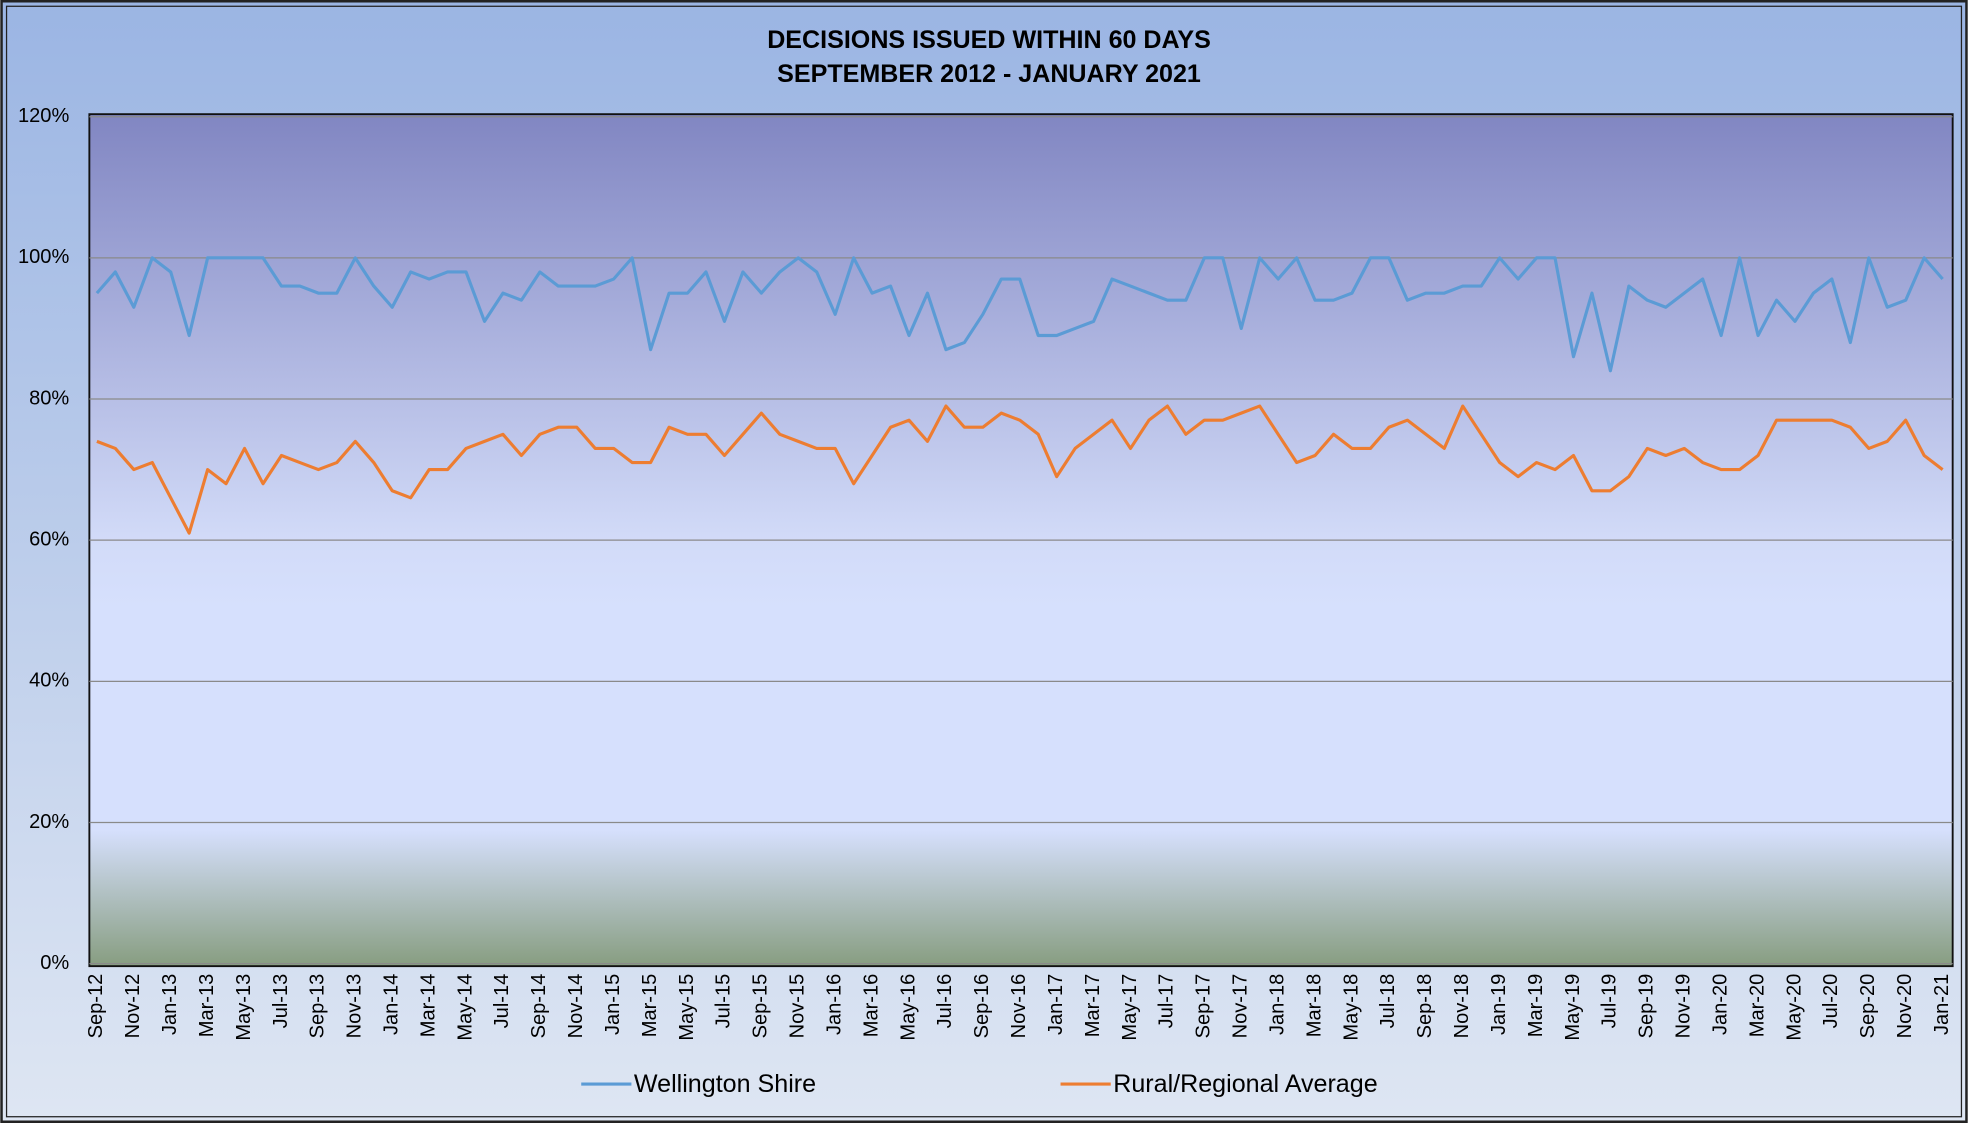 This screenshot has height=1123, width=1968. Describe the element at coordinates (798, 1006) in the screenshot. I see `x-tick-label: Nov-15` at that location.